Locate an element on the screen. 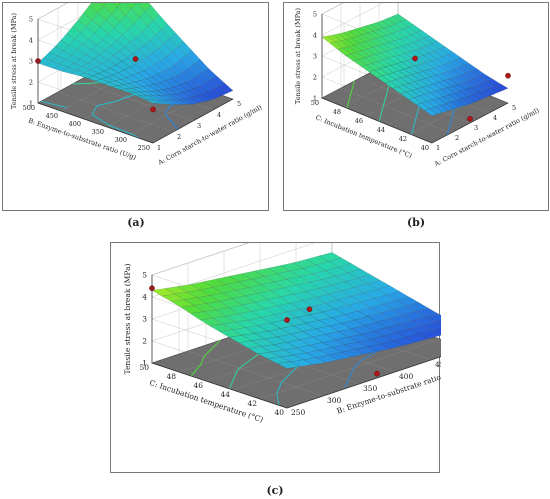 The height and width of the screenshot is (499, 550). y-tick-label: 300 is located at coordinates (121, 140).